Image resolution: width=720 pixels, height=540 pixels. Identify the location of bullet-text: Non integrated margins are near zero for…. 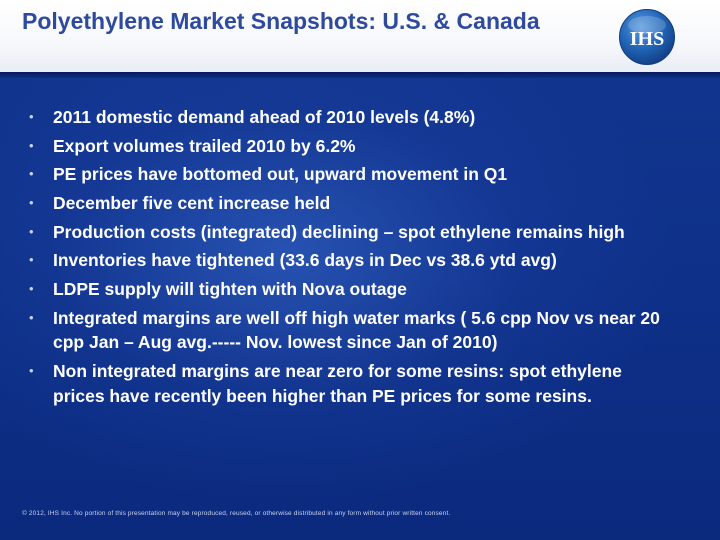
(337, 383).